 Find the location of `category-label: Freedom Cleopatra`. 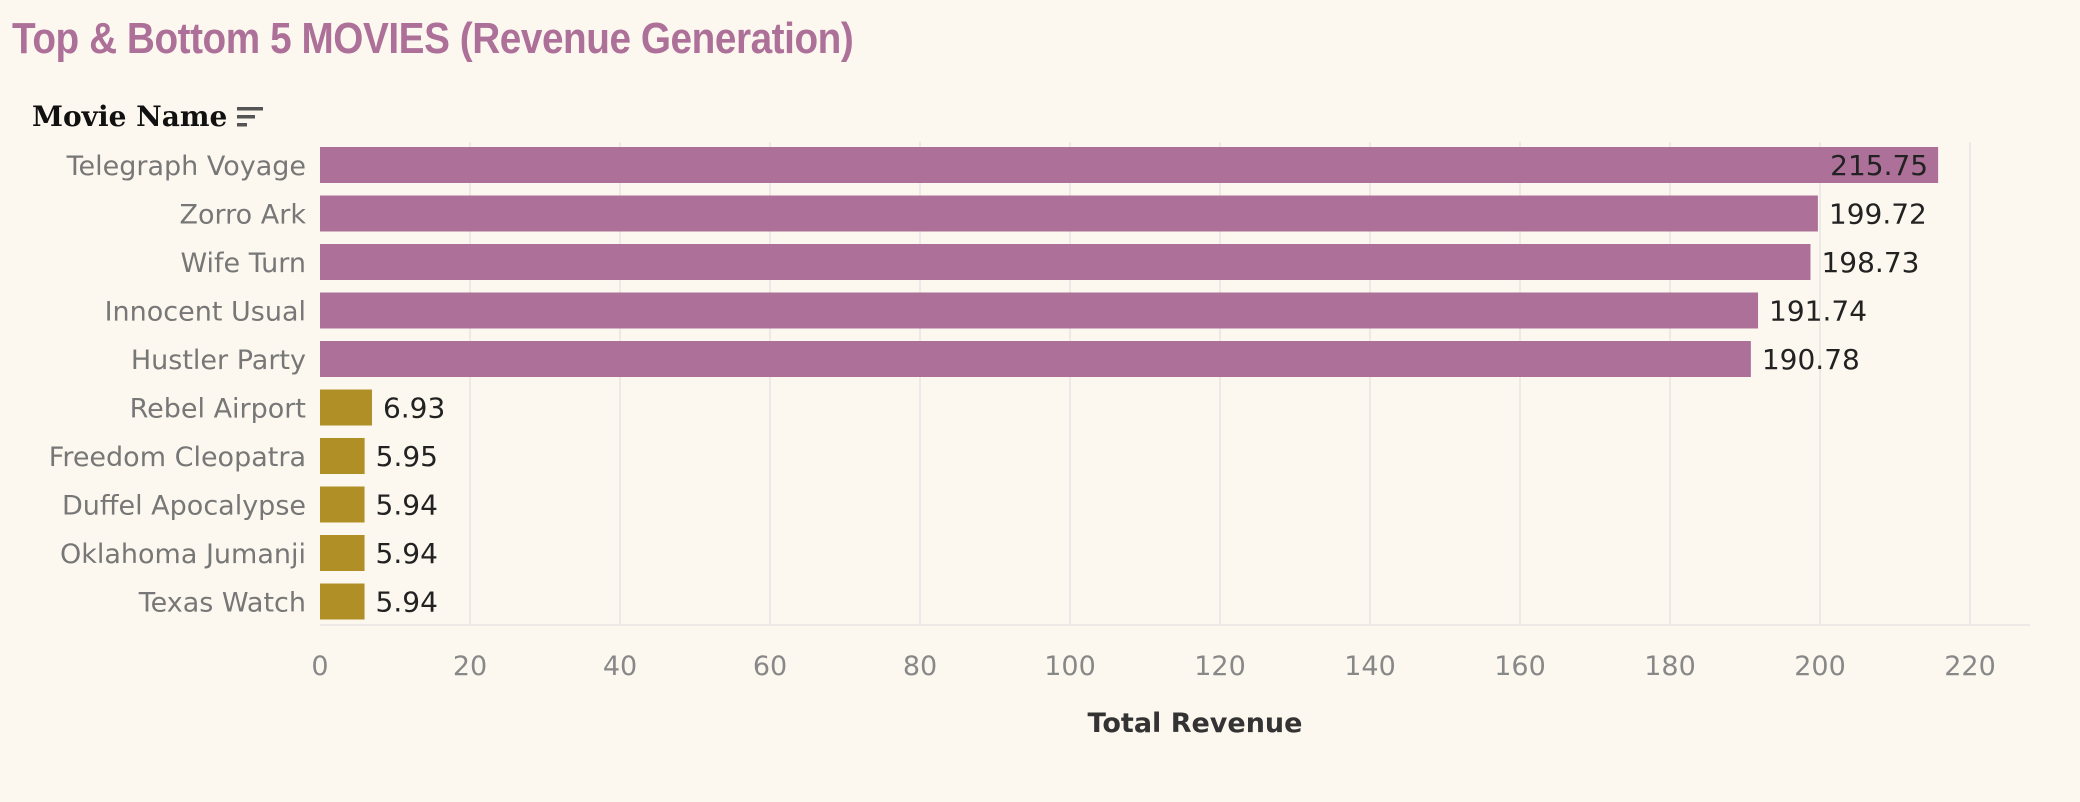

category-label: Freedom Cleopatra is located at coordinates (177, 457).